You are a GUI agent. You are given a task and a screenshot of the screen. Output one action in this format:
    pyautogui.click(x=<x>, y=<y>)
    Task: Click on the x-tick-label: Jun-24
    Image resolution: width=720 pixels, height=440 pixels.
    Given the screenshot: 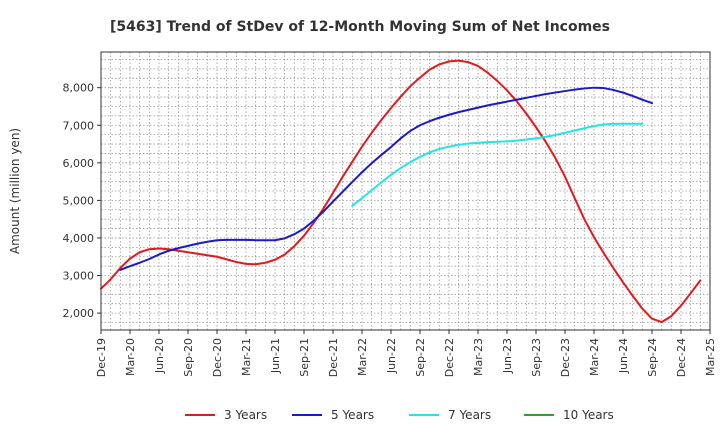 What is the action you would take?
    pyautogui.click(x=623, y=356)
    